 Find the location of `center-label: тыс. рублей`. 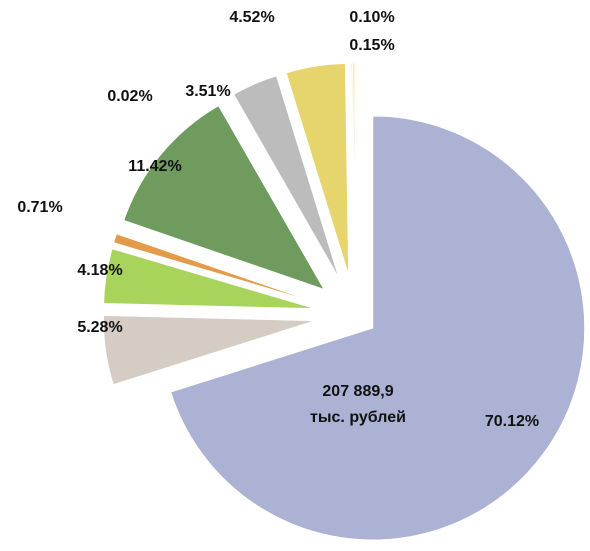

center-label: тыс. рублей is located at coordinates (358, 417).